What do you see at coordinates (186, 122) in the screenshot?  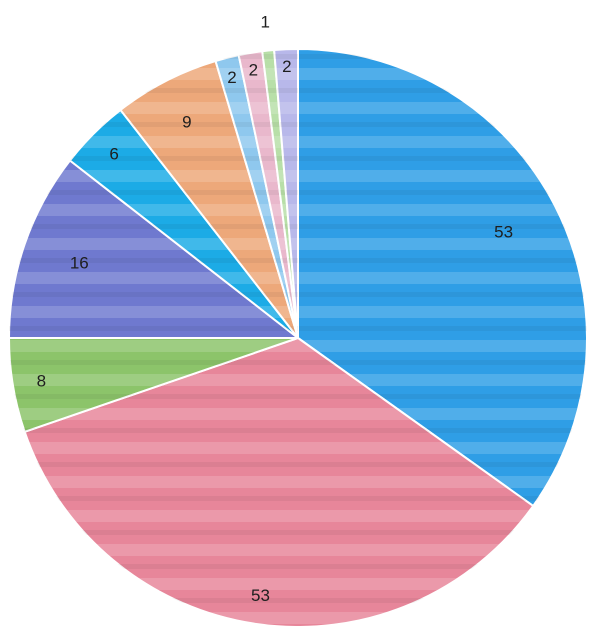 I see `pie-slice-label-6: 9` at bounding box center [186, 122].